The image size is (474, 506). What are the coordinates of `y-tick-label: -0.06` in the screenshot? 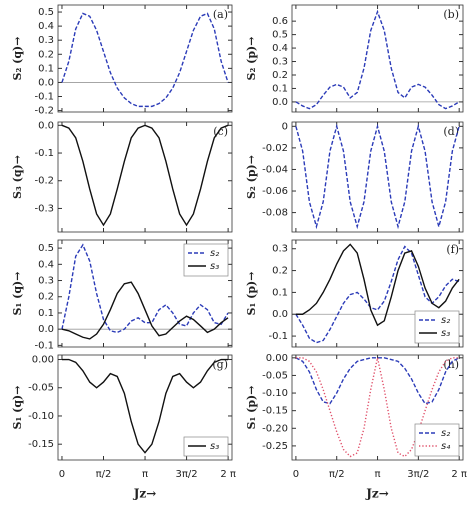 It's located at (275, 191).